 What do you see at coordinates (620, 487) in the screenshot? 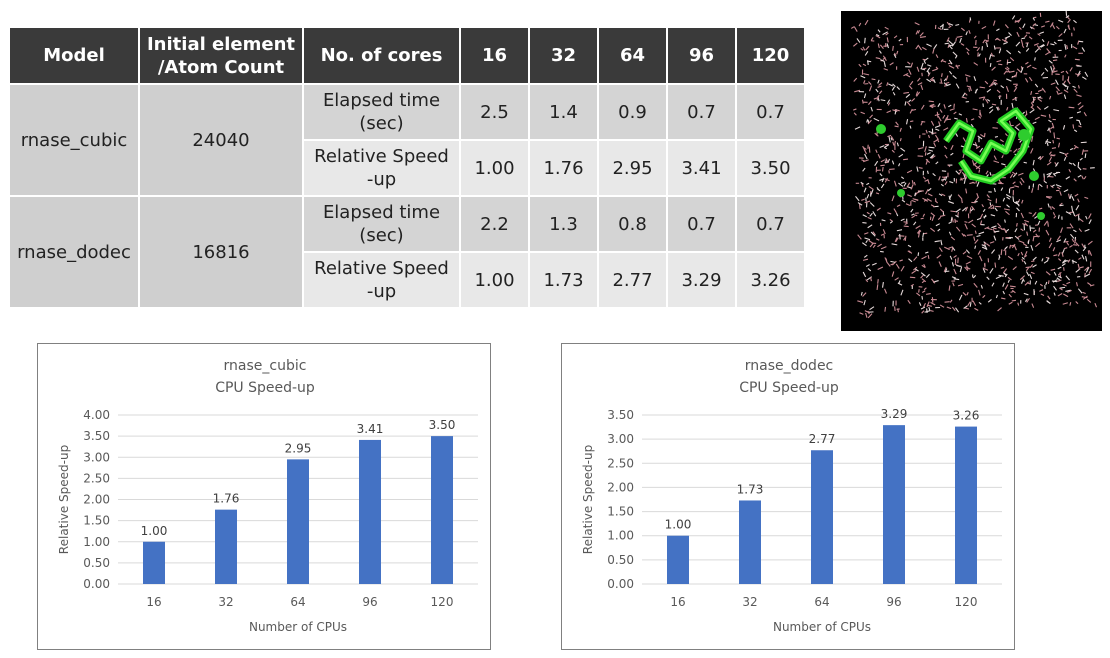
I see `y-tick-label: 2.00` at bounding box center [620, 487].